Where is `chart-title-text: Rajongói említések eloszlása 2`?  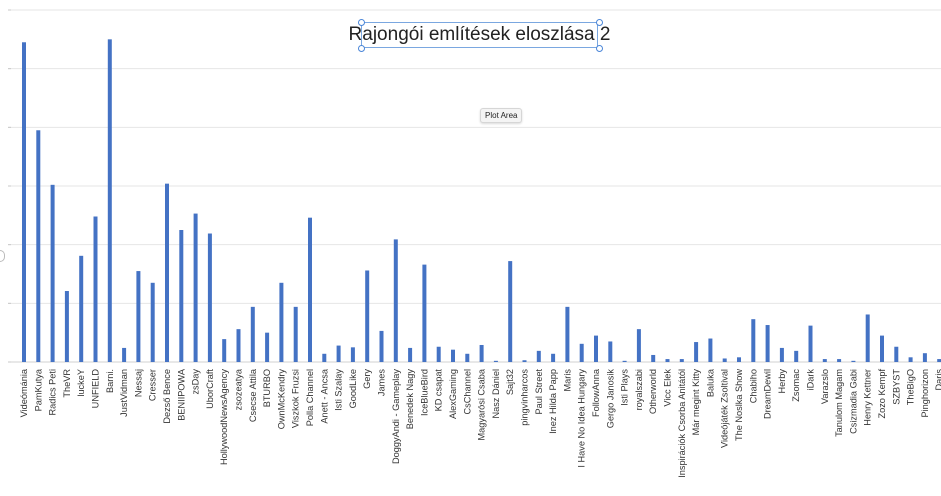
chart-title-text: Rajongói említések eloszlása 2 is located at coordinates (479, 34).